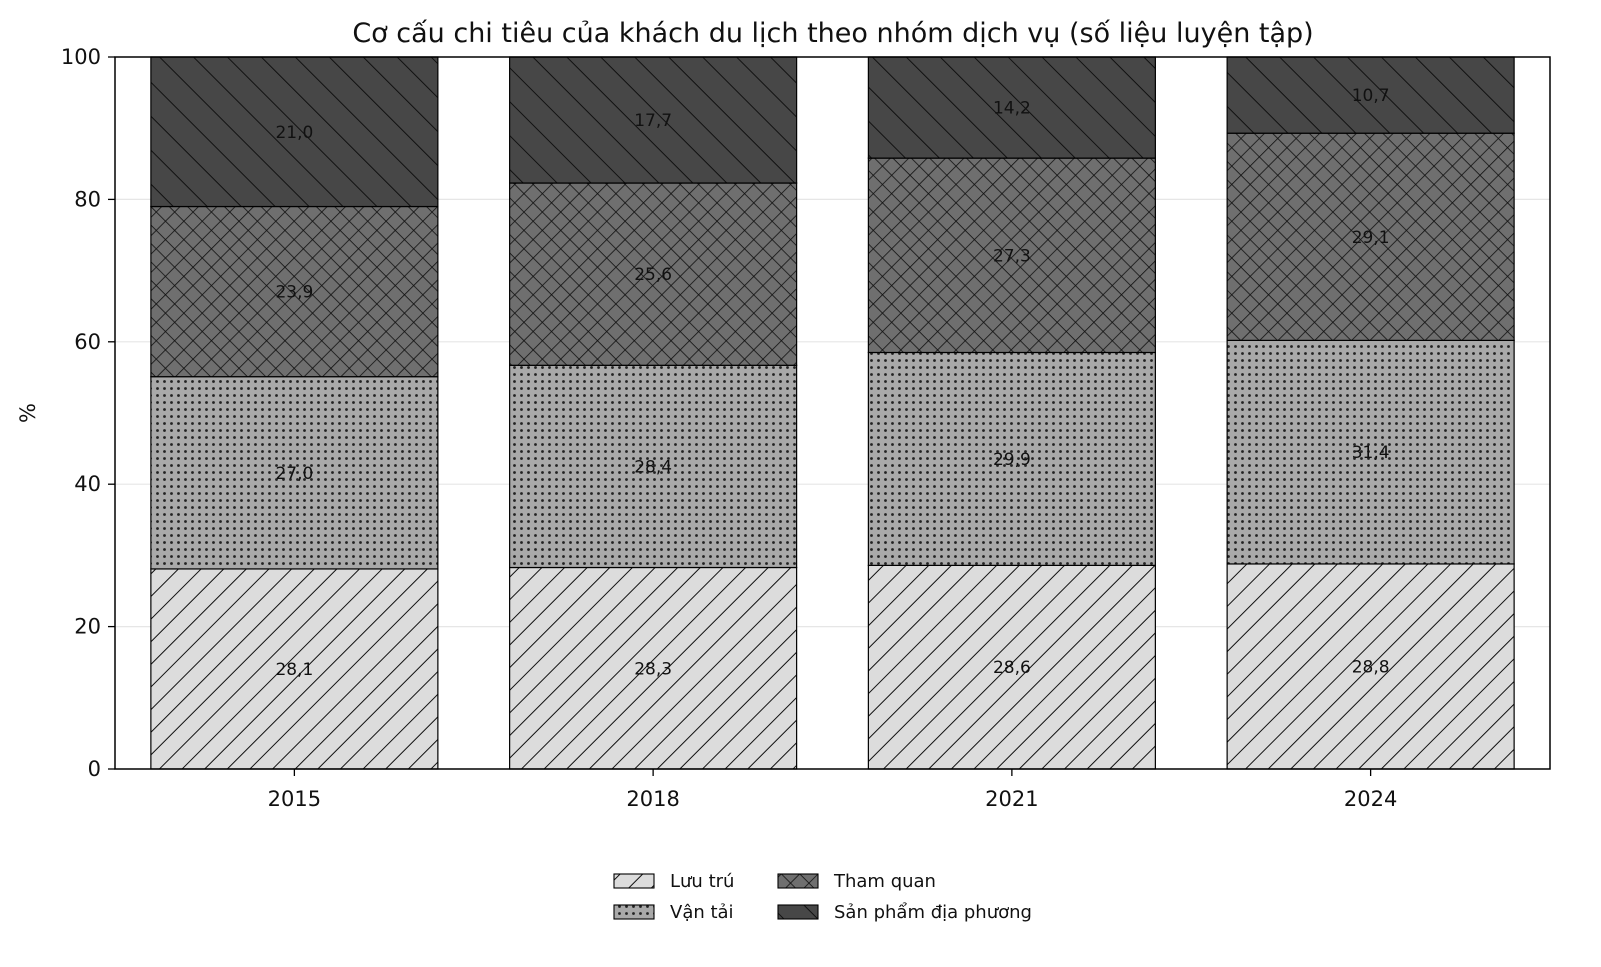 Image resolution: width=1601 pixels, height=967 pixels. Describe the element at coordinates (88, 413) in the screenshot. I see `y-axis-ticks: 0 20 40 60 80 100` at that location.